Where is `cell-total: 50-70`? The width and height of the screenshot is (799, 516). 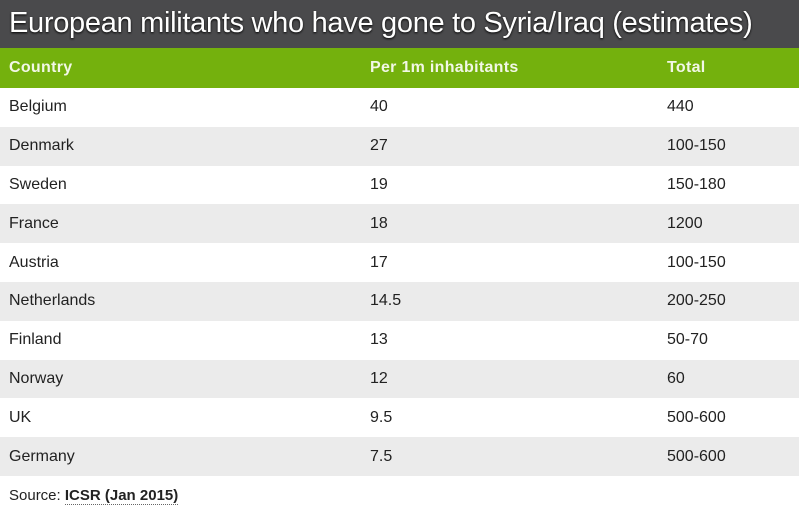
cell-total: 50-70 is located at coordinates (687, 340).